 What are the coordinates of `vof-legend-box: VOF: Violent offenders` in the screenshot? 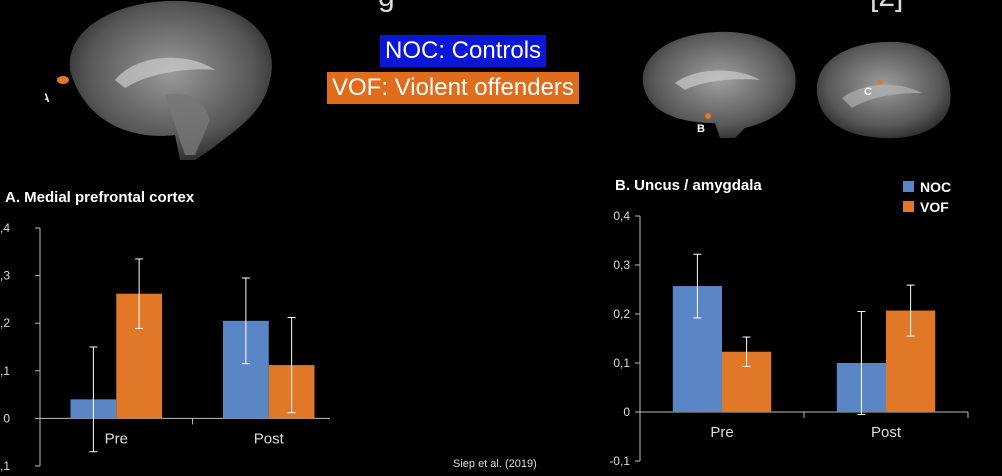 It's located at (453, 88).